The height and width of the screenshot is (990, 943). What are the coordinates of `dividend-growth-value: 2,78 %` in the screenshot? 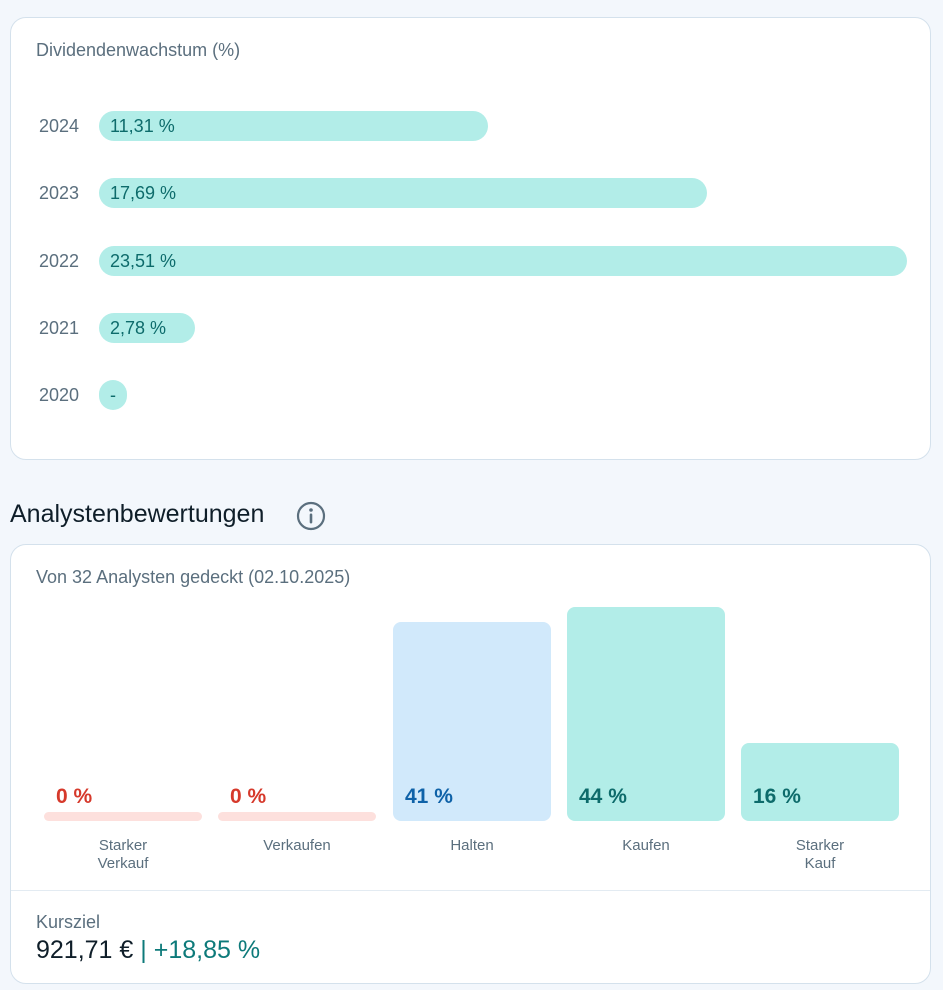 It's located at (138, 328).